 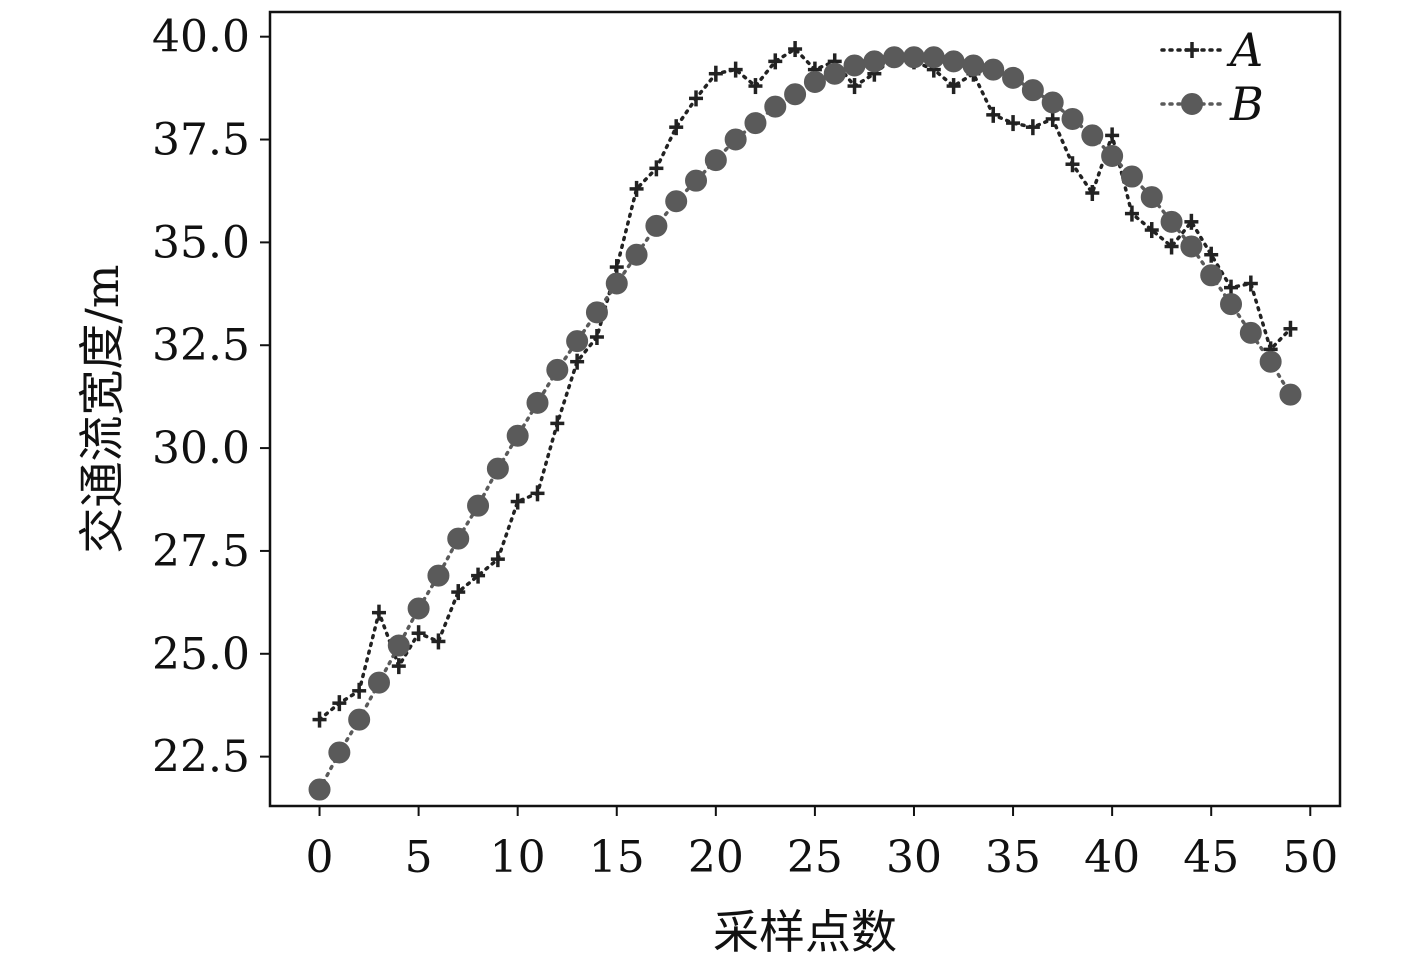 I want to click on legend-b-marker, so click(x=1192, y=104).